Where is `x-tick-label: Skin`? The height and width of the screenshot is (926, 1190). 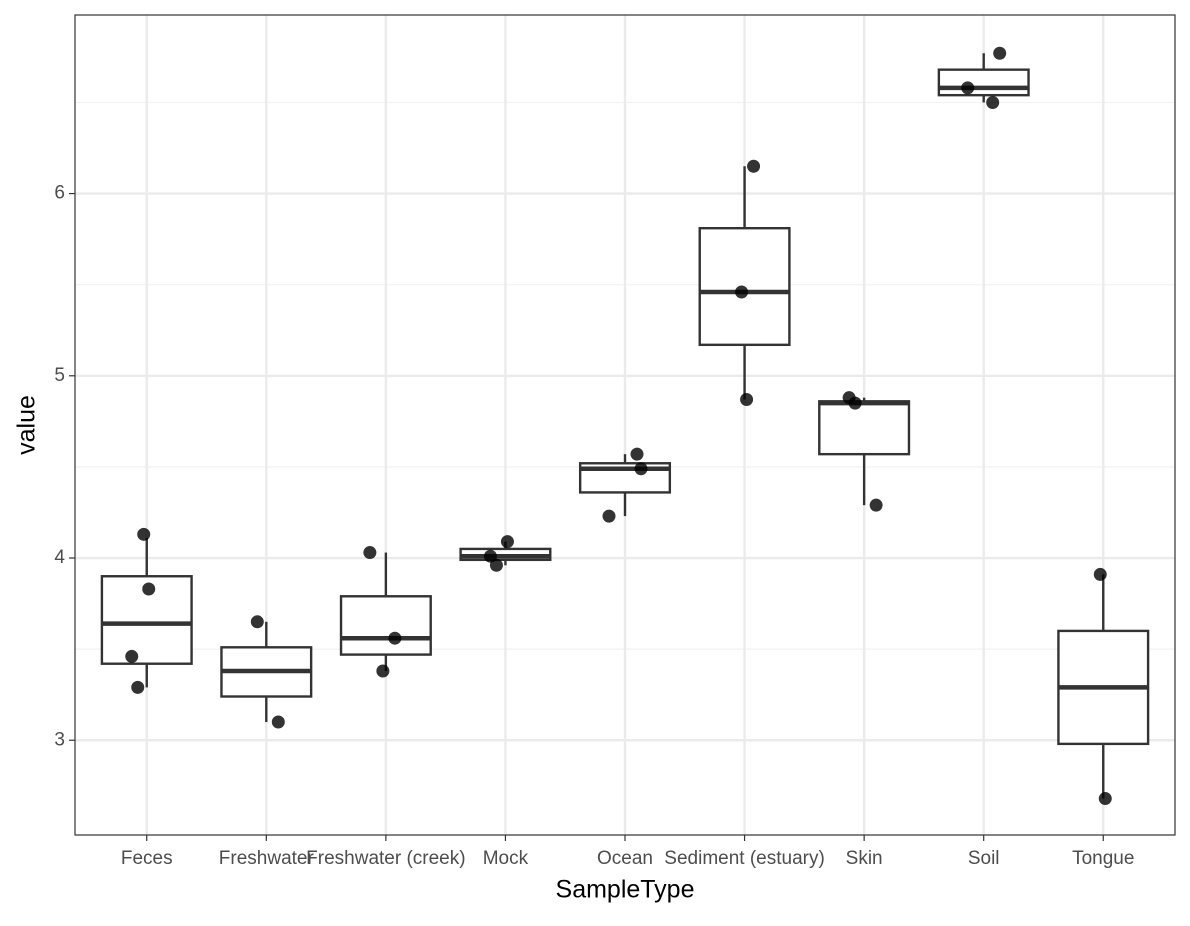
x-tick-label: Skin is located at coordinates (864, 858).